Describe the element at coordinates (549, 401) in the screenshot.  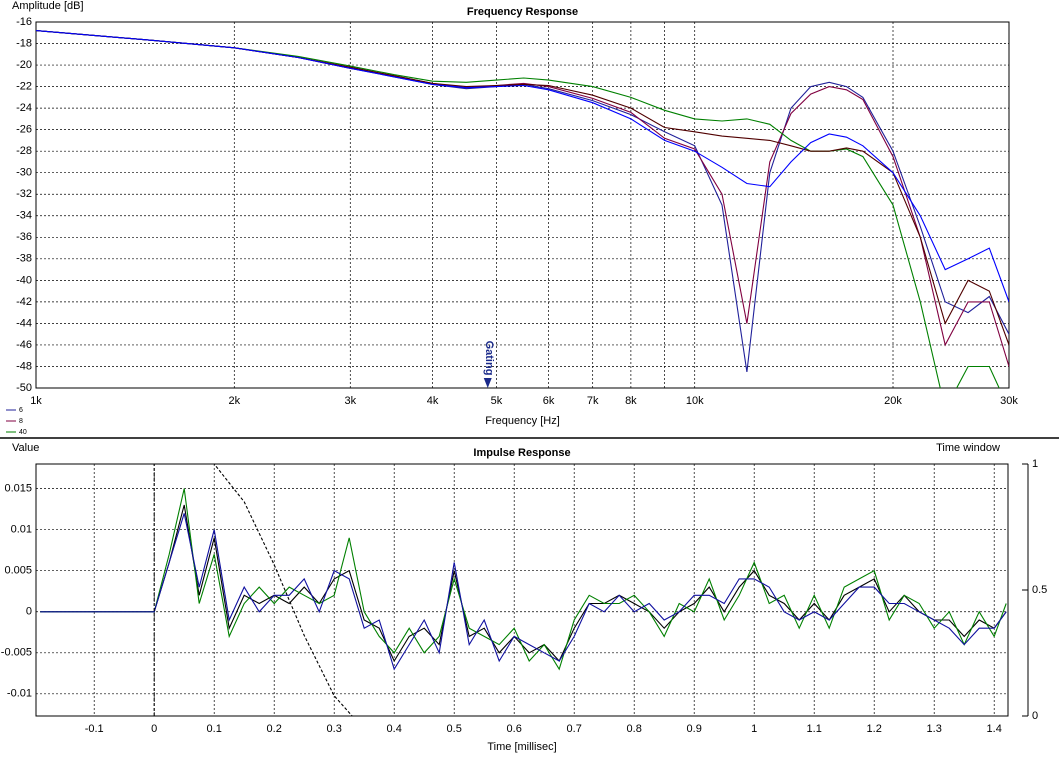
I see `x-tick-label: 6k` at that location.